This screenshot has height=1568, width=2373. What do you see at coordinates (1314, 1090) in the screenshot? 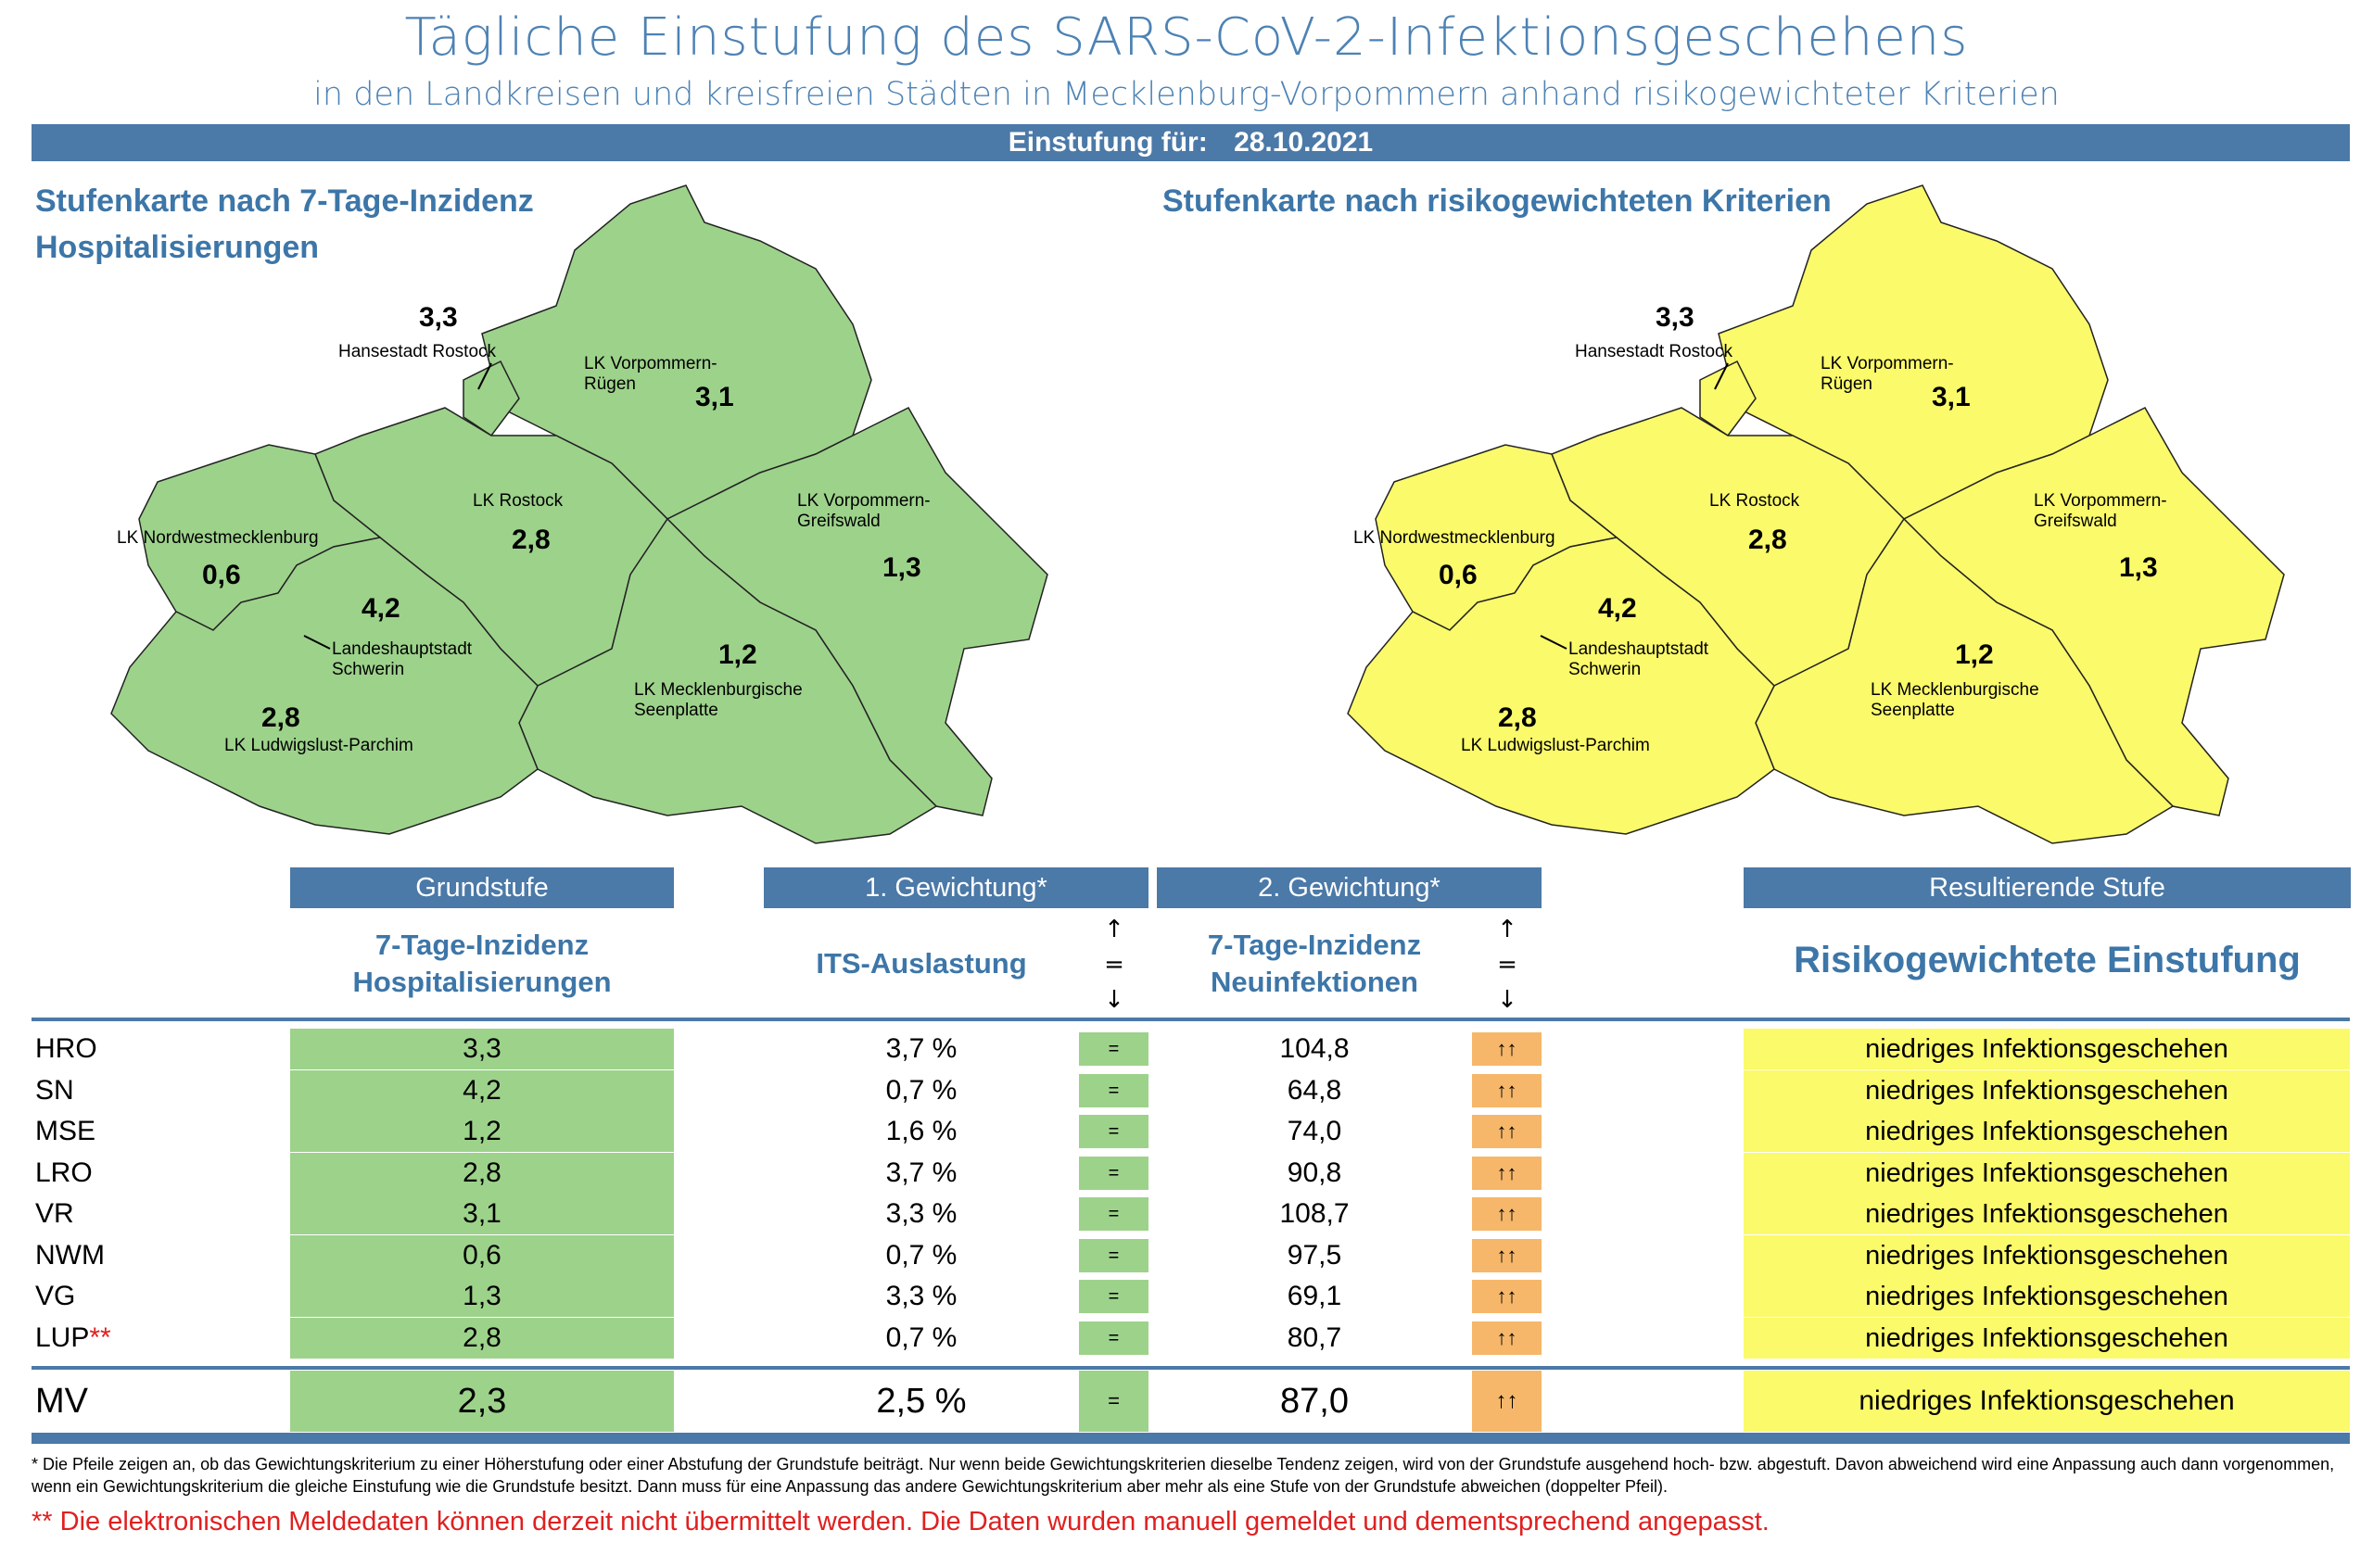
I see `row-neu: 64,8` at bounding box center [1314, 1090].